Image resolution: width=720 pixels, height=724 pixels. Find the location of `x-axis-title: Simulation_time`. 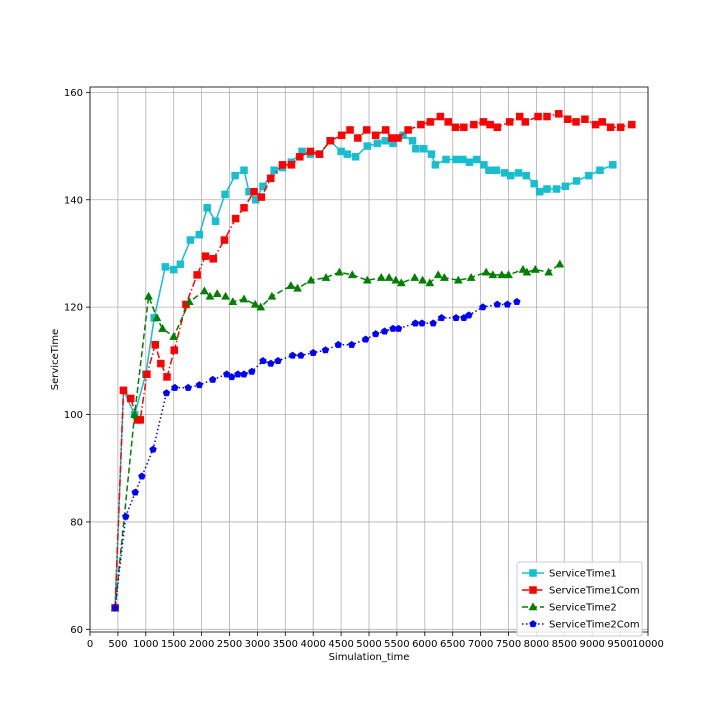

x-axis-title: Simulation_time is located at coordinates (369, 657).